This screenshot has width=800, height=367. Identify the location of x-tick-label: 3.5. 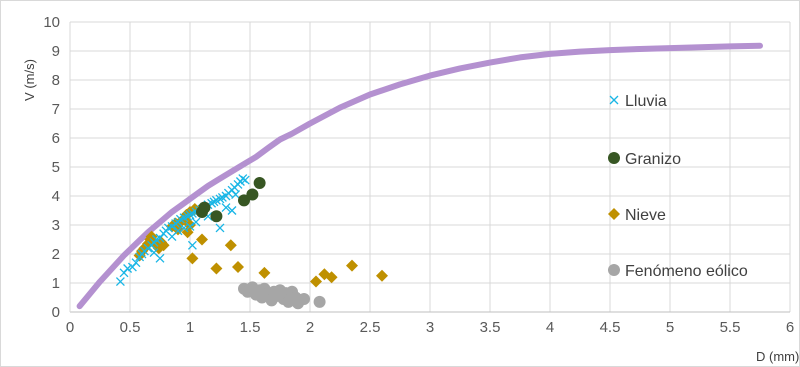
(490, 327).